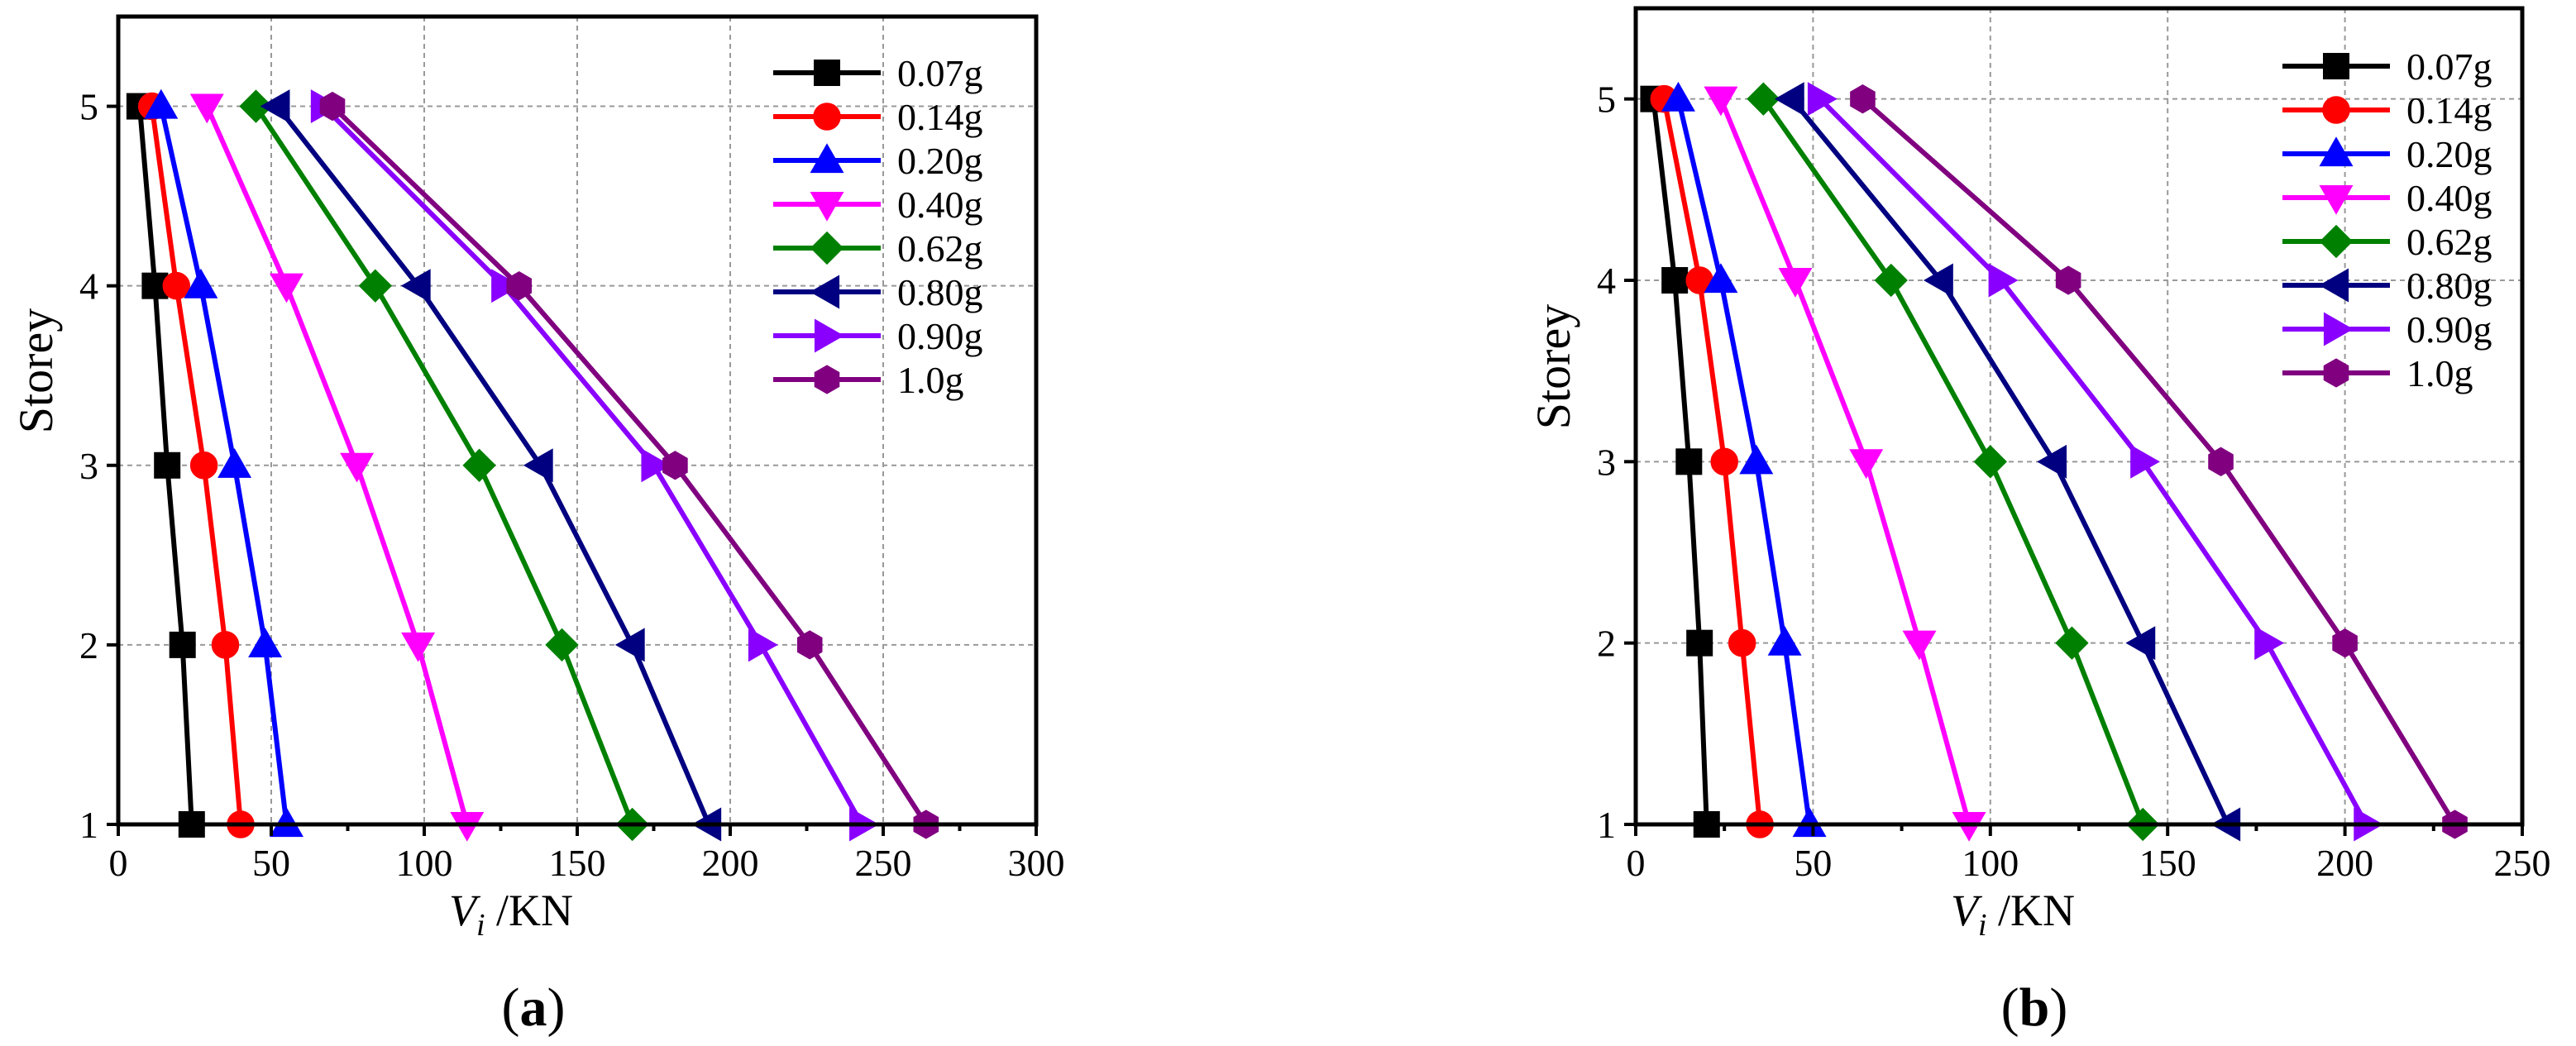 The height and width of the screenshot is (1046, 2576). What do you see at coordinates (36, 370) in the screenshot?
I see `y-axis-label: Storey` at bounding box center [36, 370].